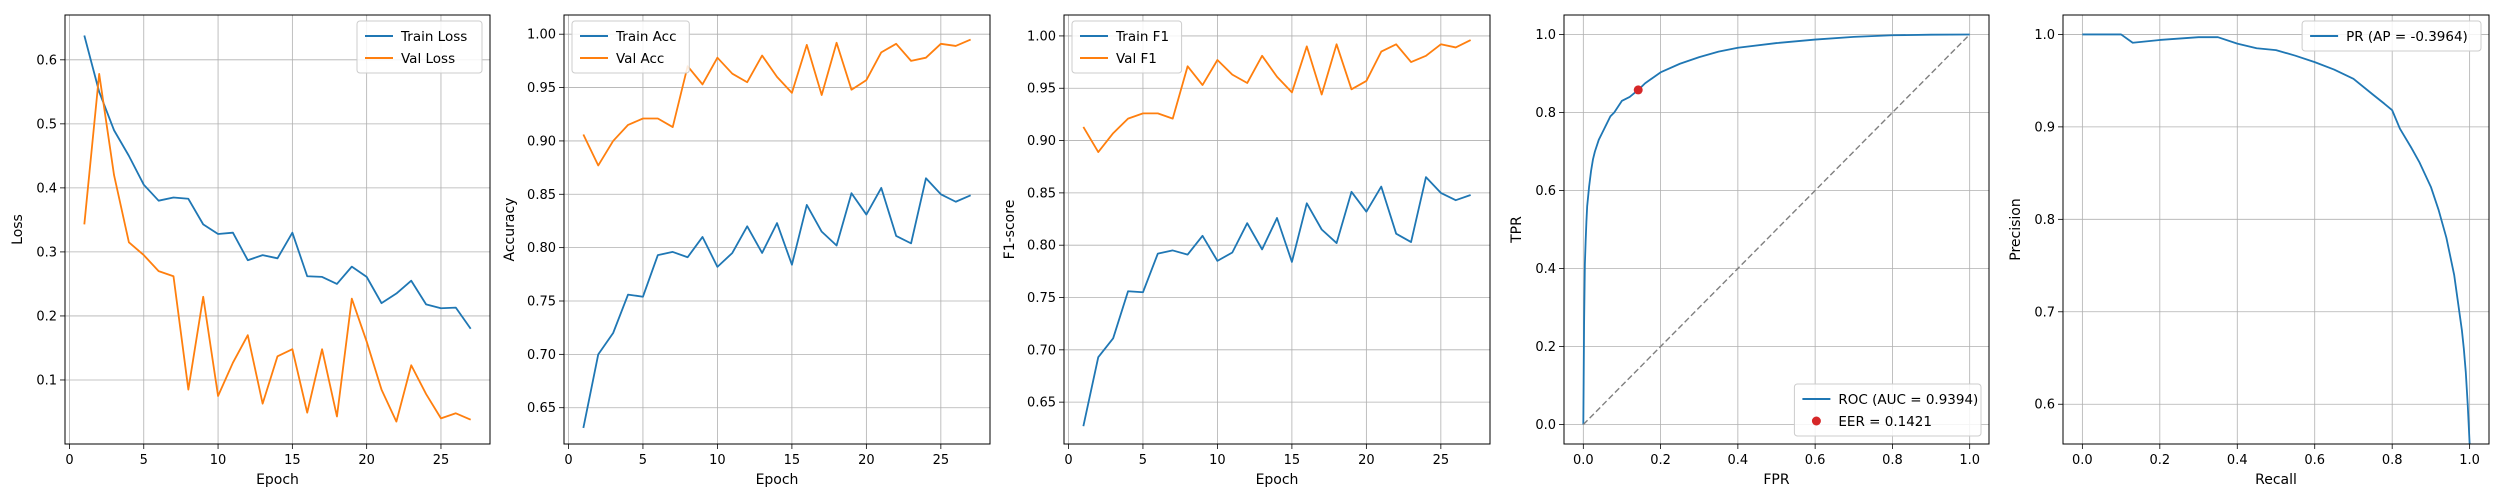 The image size is (2500, 500). Describe the element at coordinates (2276, 480) in the screenshot. I see `x-axis-label: Recall` at that location.